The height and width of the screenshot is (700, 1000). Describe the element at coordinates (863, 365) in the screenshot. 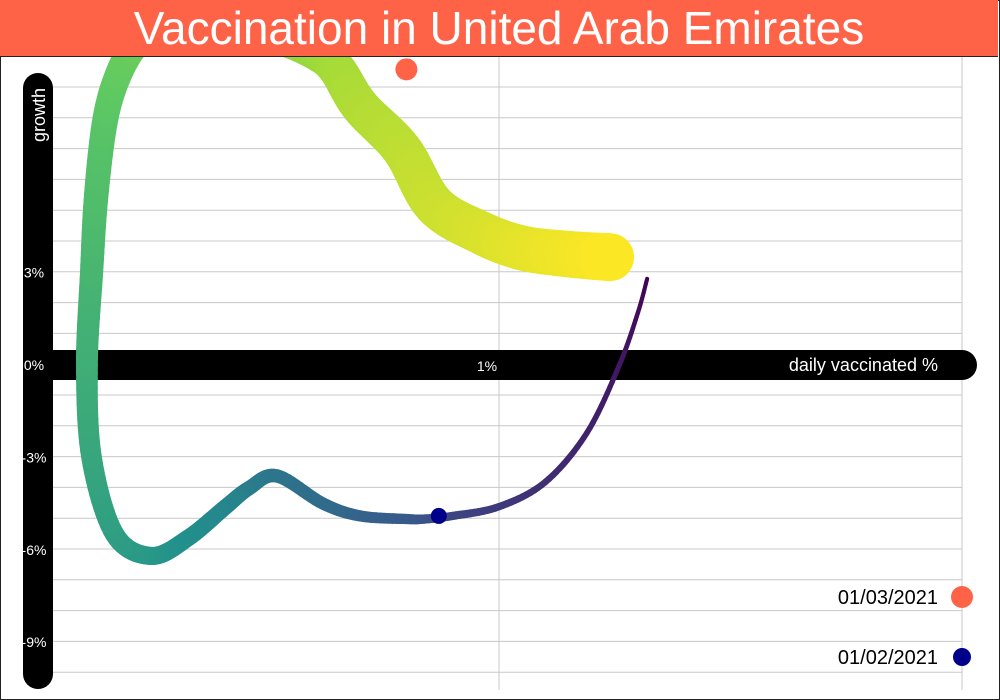

I see `x-axis-label: daily vaccinated %` at that location.